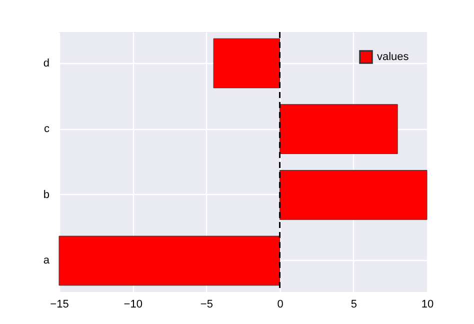  I want to click on legend-label: values, so click(393, 57).